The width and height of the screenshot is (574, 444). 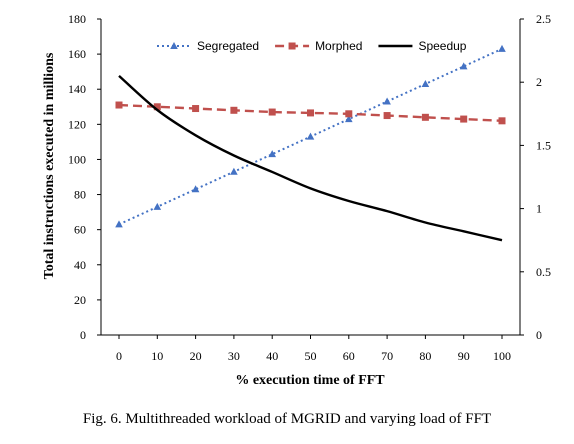 I want to click on y-tick-label: 0, so click(x=83, y=335).